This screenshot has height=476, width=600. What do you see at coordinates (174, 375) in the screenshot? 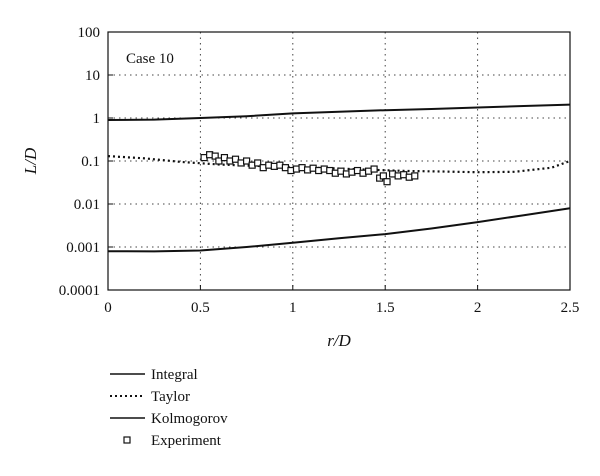
I see `legend-label: Integral` at bounding box center [174, 375].